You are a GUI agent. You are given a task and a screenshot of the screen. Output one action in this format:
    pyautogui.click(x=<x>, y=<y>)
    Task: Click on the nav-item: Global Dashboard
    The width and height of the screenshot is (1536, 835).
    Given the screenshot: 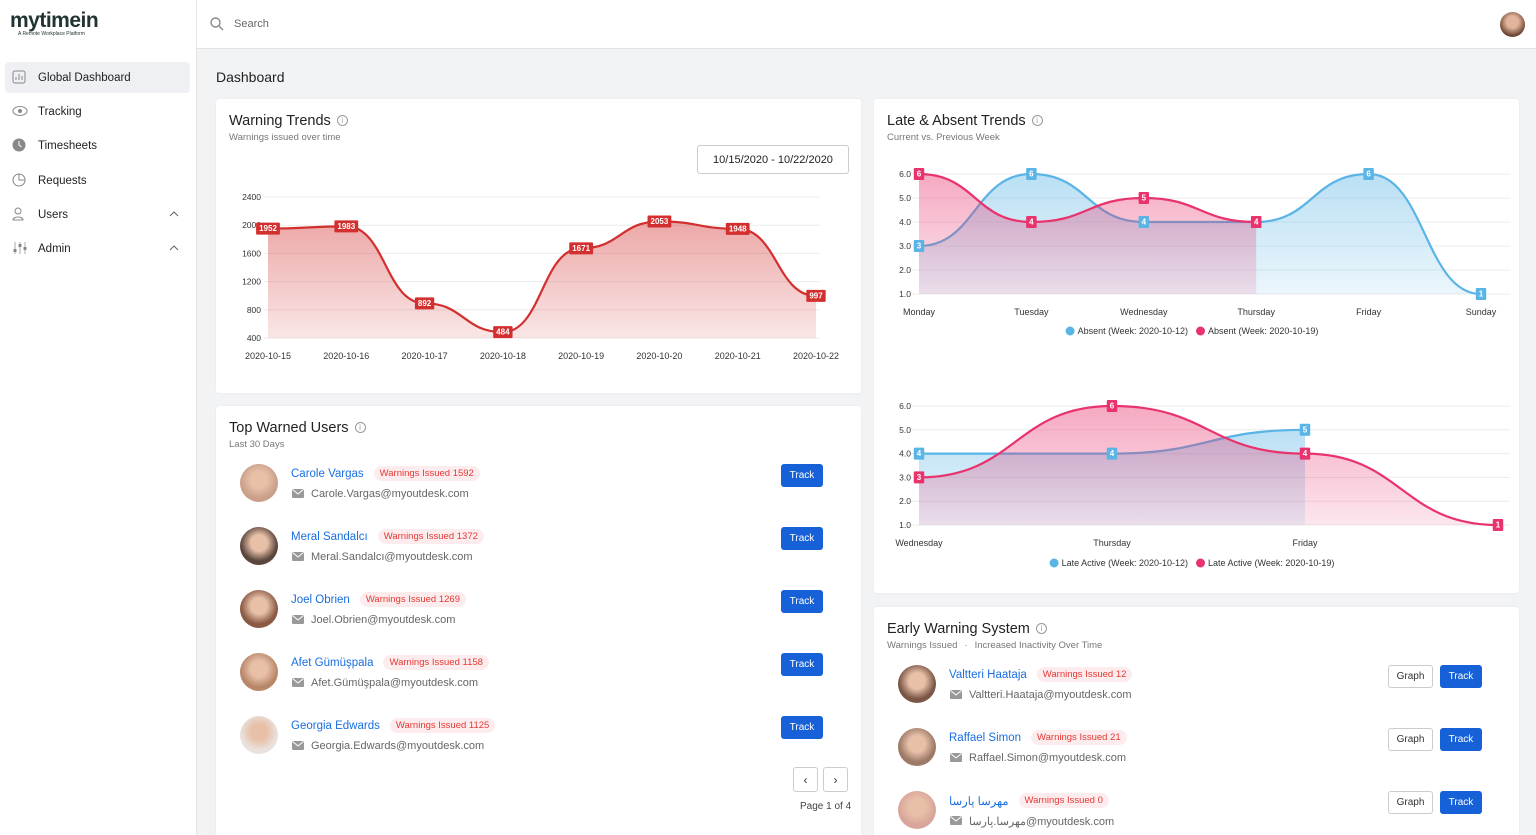 What is the action you would take?
    pyautogui.click(x=97, y=77)
    